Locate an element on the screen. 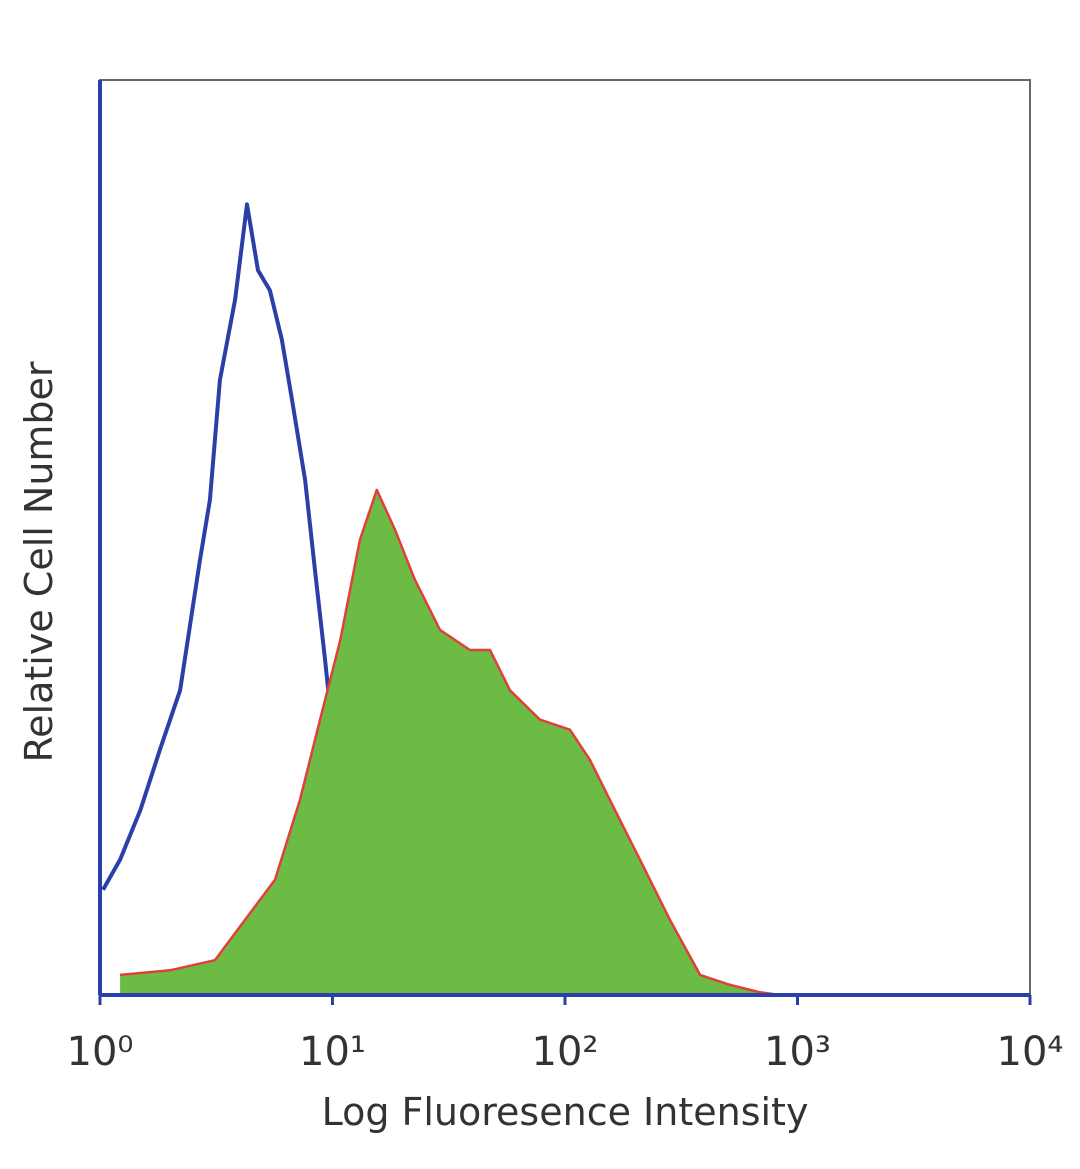 The height and width of the screenshot is (1169, 1080). x-tick-label: 10⁰ is located at coordinates (100, 1052).